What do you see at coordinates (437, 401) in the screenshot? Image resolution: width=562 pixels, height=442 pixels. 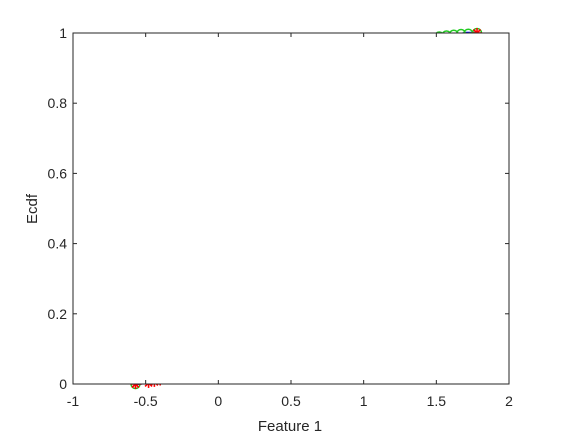 I see `x-tick-label: 1.5` at bounding box center [437, 401].